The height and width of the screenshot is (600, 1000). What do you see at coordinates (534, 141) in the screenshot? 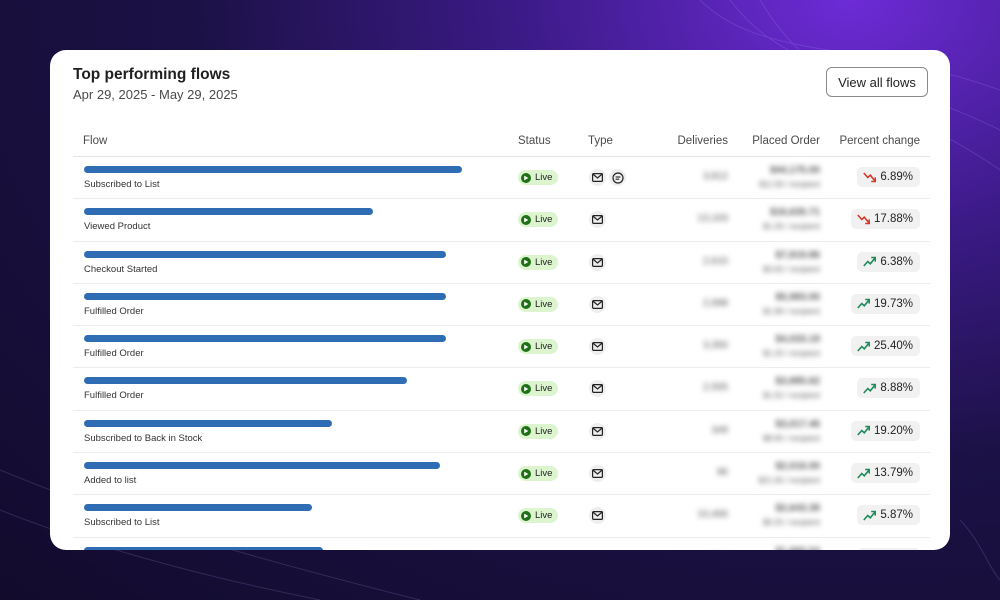
I see `column-header-status: Status` at bounding box center [534, 141].